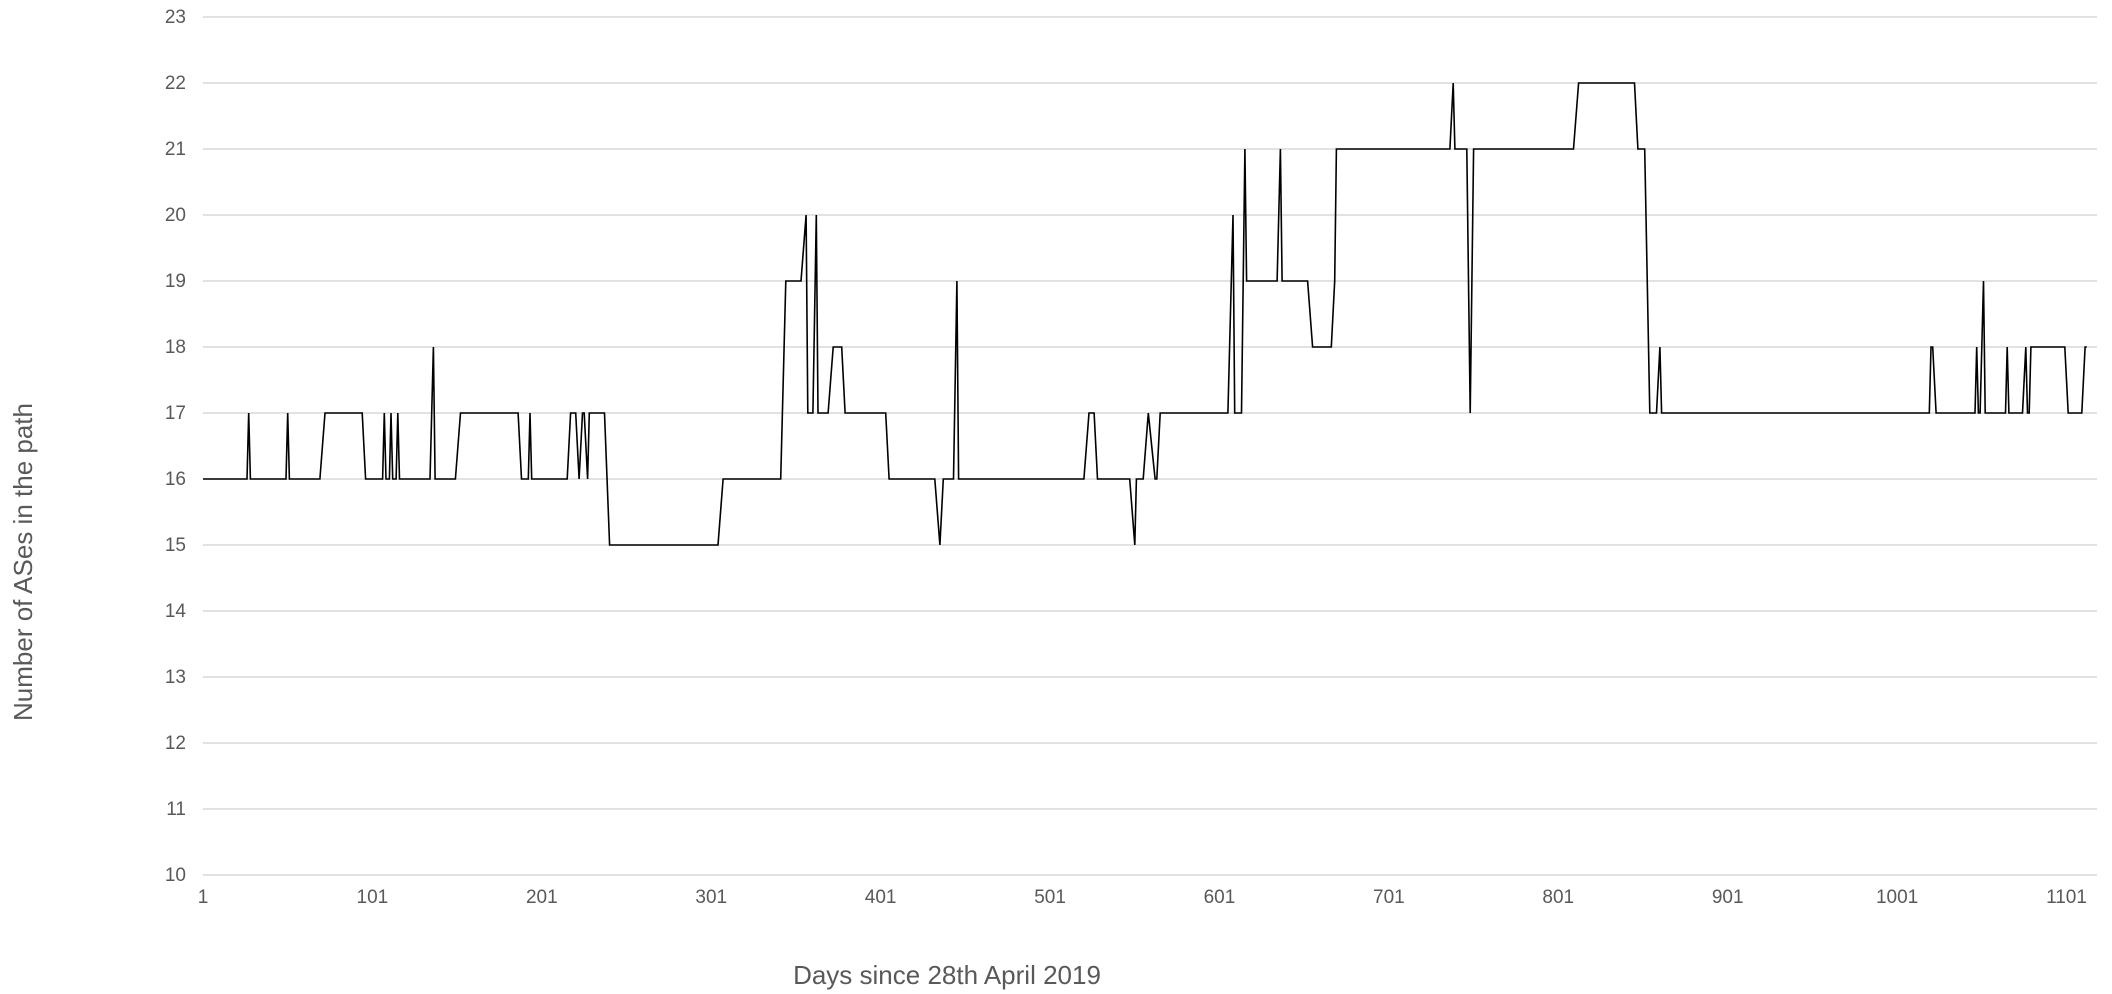 The width and height of the screenshot is (2112, 994). What do you see at coordinates (1050, 897) in the screenshot?
I see `x-tick-label: 501` at bounding box center [1050, 897].